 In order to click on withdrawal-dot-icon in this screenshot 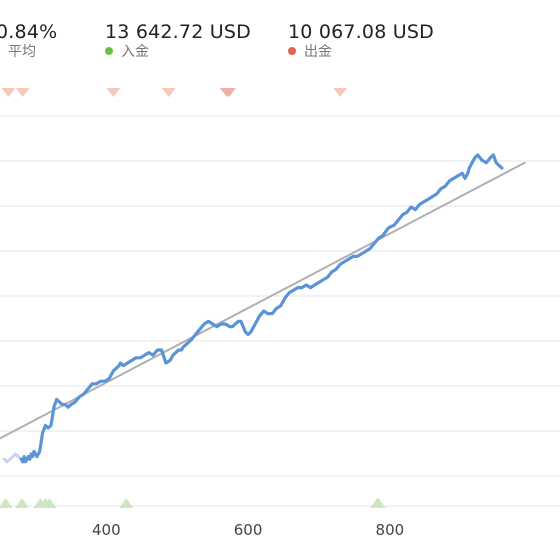, I will do `click(292, 51)`.